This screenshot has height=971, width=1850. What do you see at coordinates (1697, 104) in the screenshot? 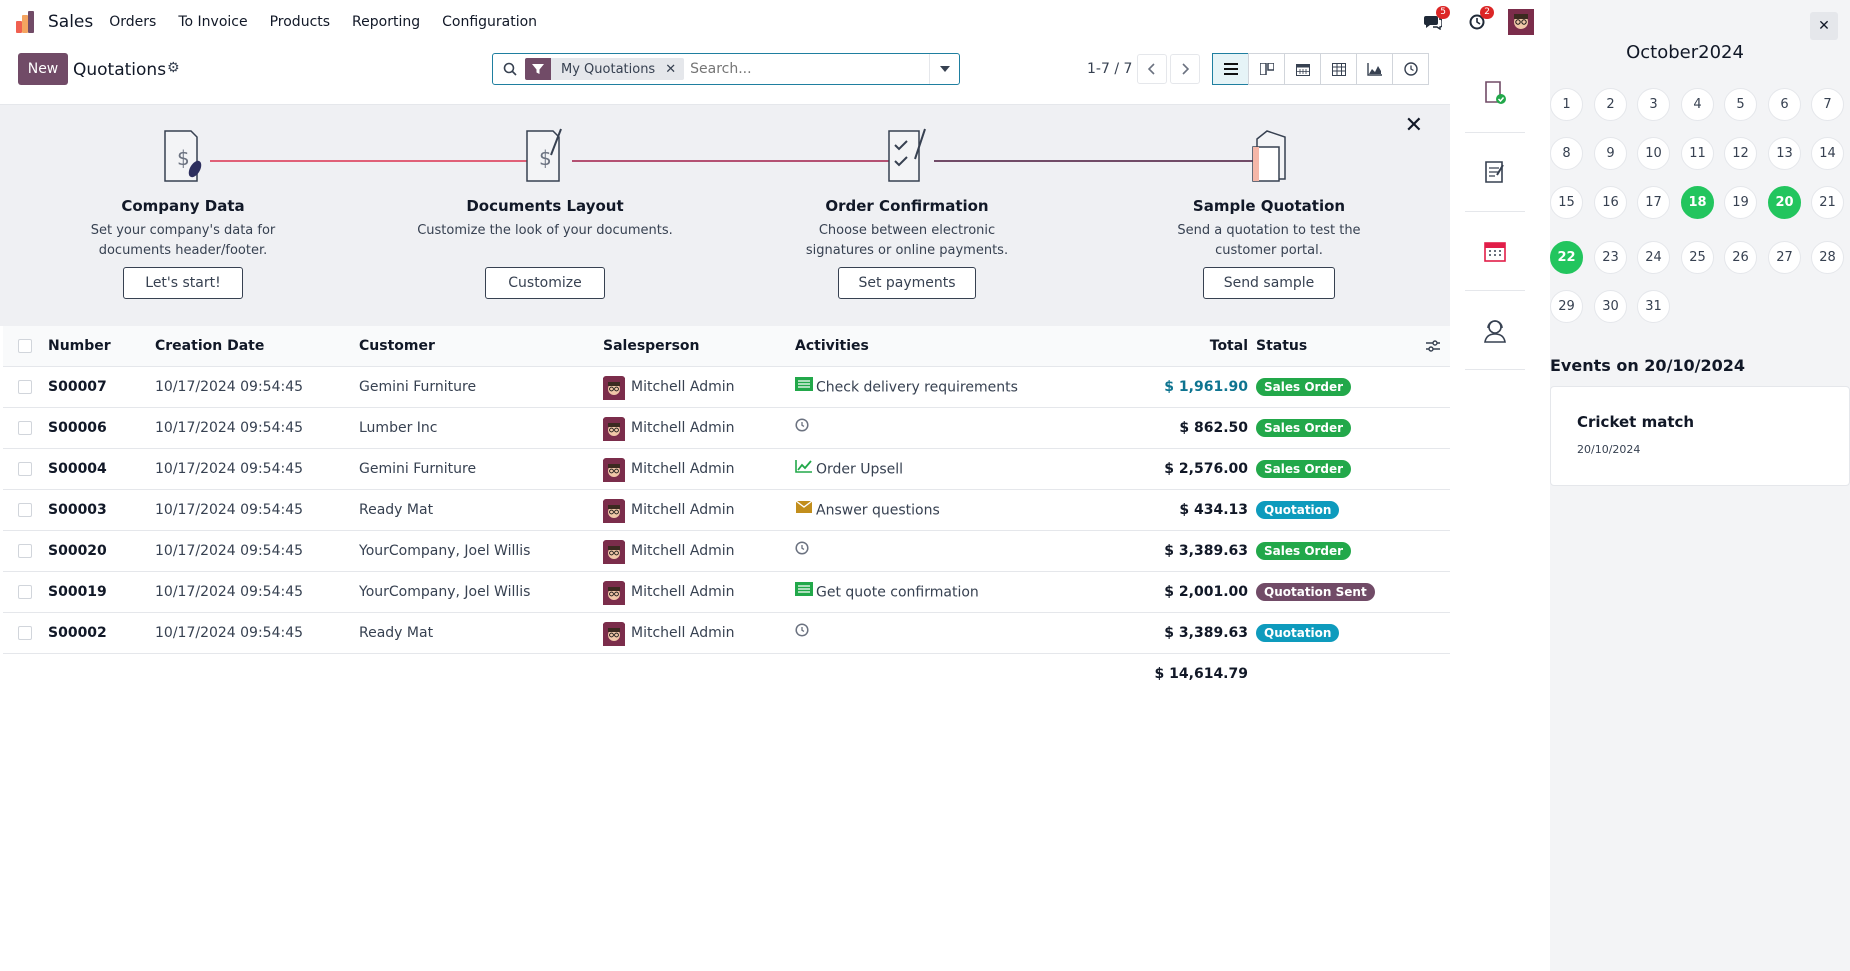
I see `calendar-day: 4` at bounding box center [1697, 104].